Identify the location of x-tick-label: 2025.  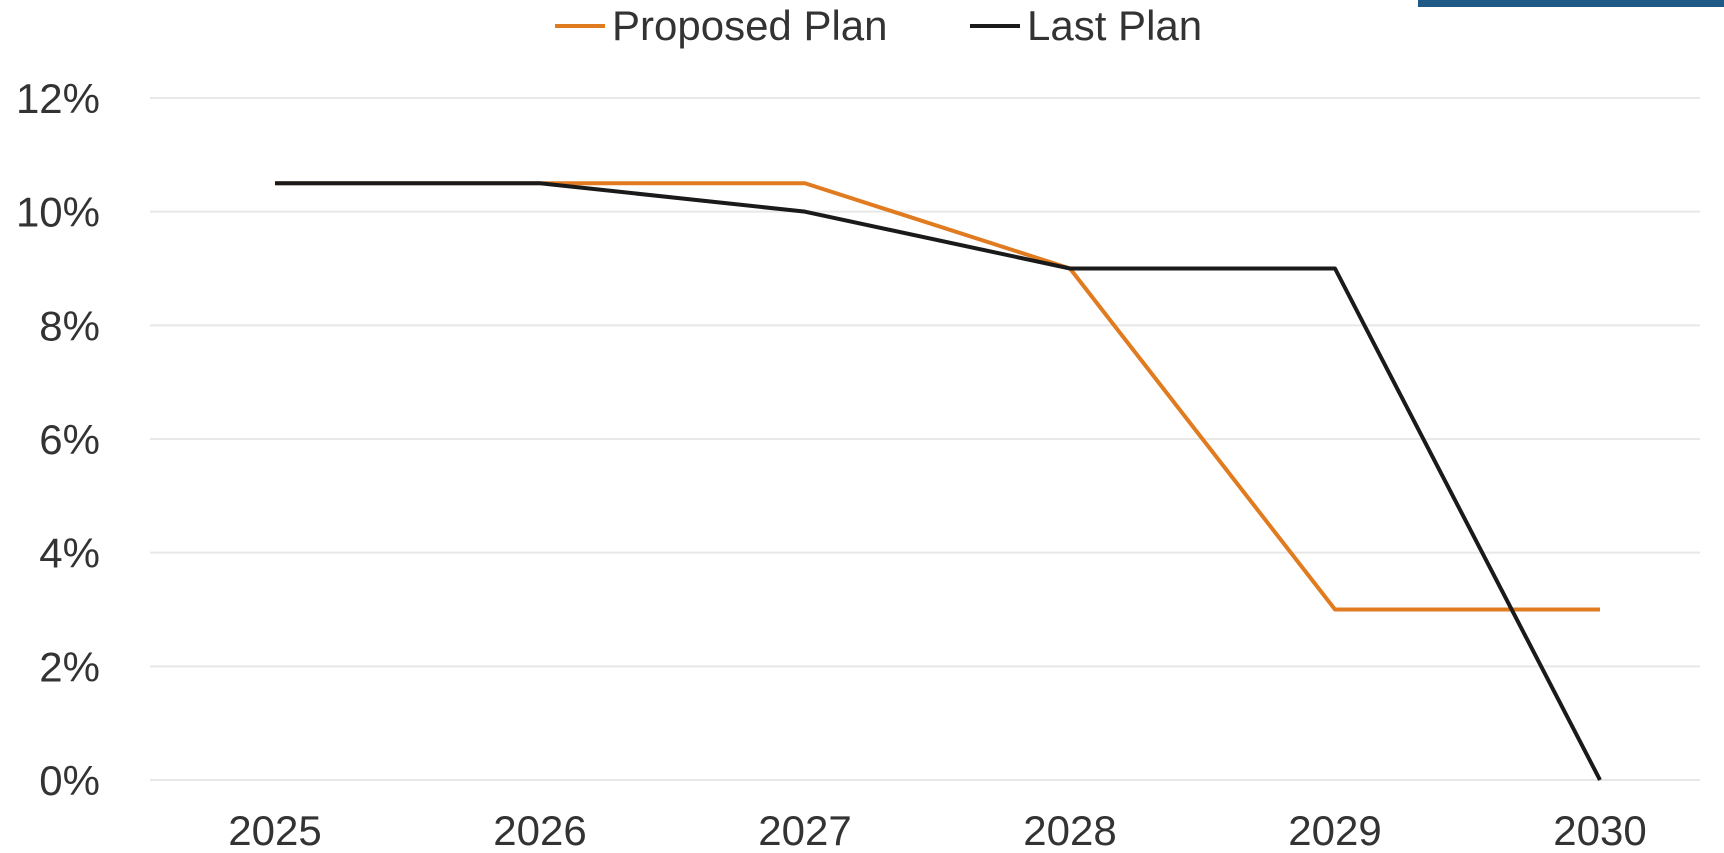
(274, 830).